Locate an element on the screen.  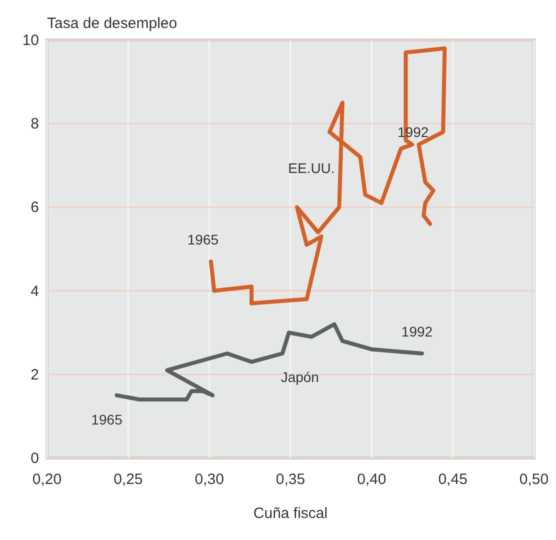
y-tick-label: 8 is located at coordinates (34, 124).